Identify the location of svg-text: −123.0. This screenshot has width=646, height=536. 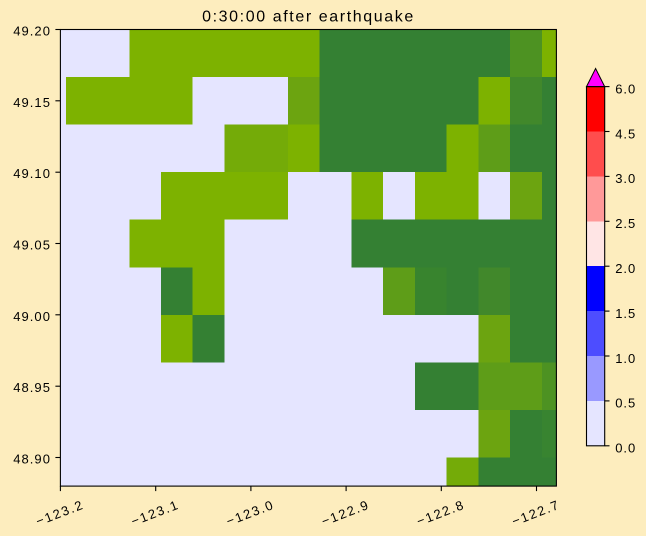
(250, 513).